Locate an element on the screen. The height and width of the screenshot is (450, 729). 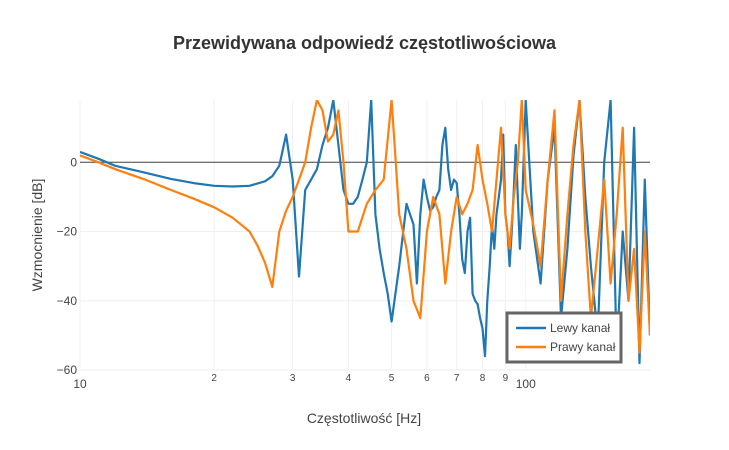
x-major-tick-label: 10 is located at coordinates (80, 384).